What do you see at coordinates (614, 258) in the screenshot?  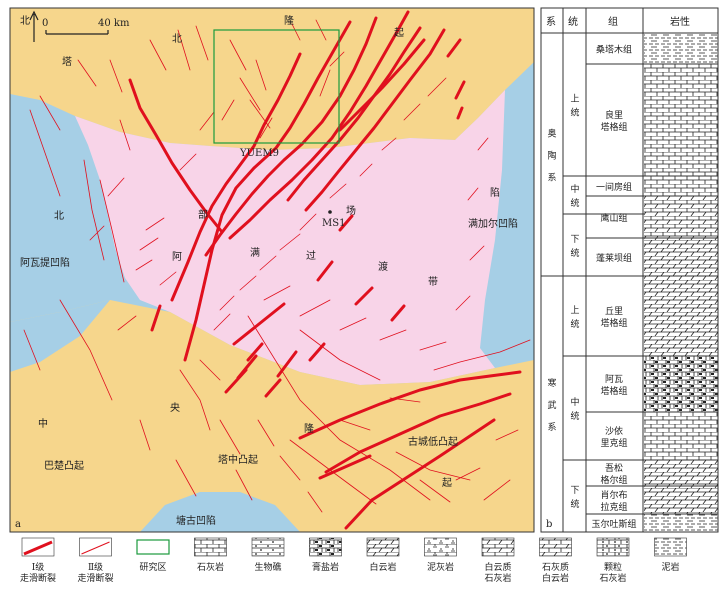 I see `formation-label: 蓬莱坝组` at bounding box center [614, 258].